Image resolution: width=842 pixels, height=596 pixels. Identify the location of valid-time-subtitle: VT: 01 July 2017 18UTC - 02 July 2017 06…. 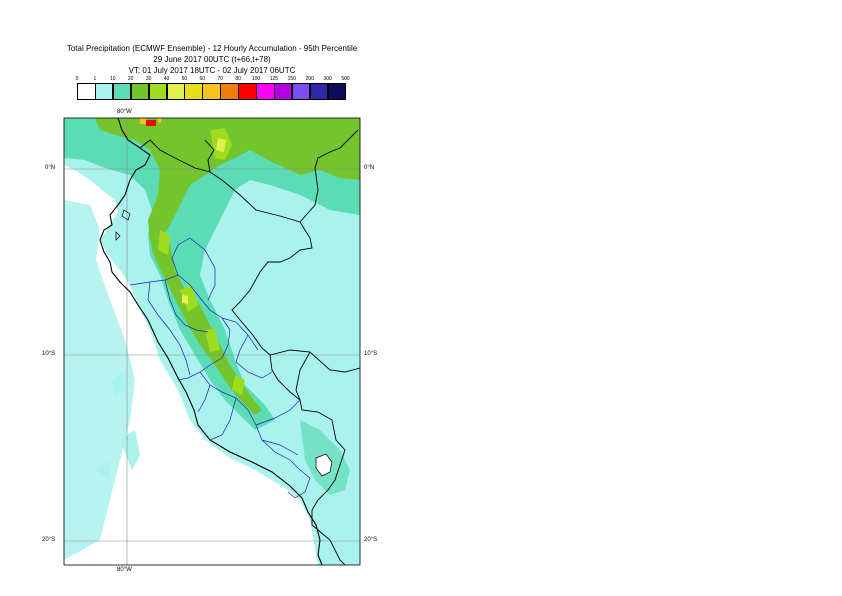
(212, 70).